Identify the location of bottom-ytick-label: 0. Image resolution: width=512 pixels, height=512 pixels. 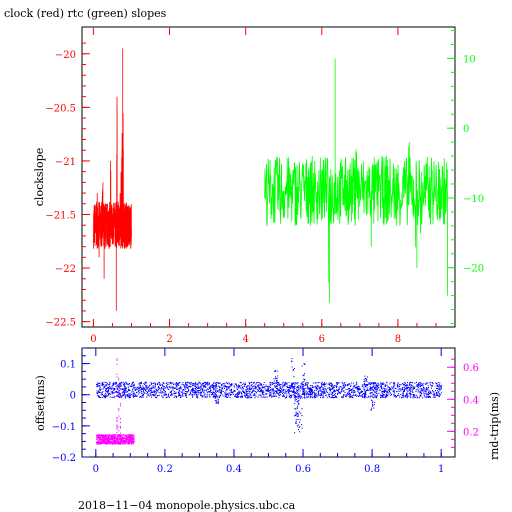
(73, 396).